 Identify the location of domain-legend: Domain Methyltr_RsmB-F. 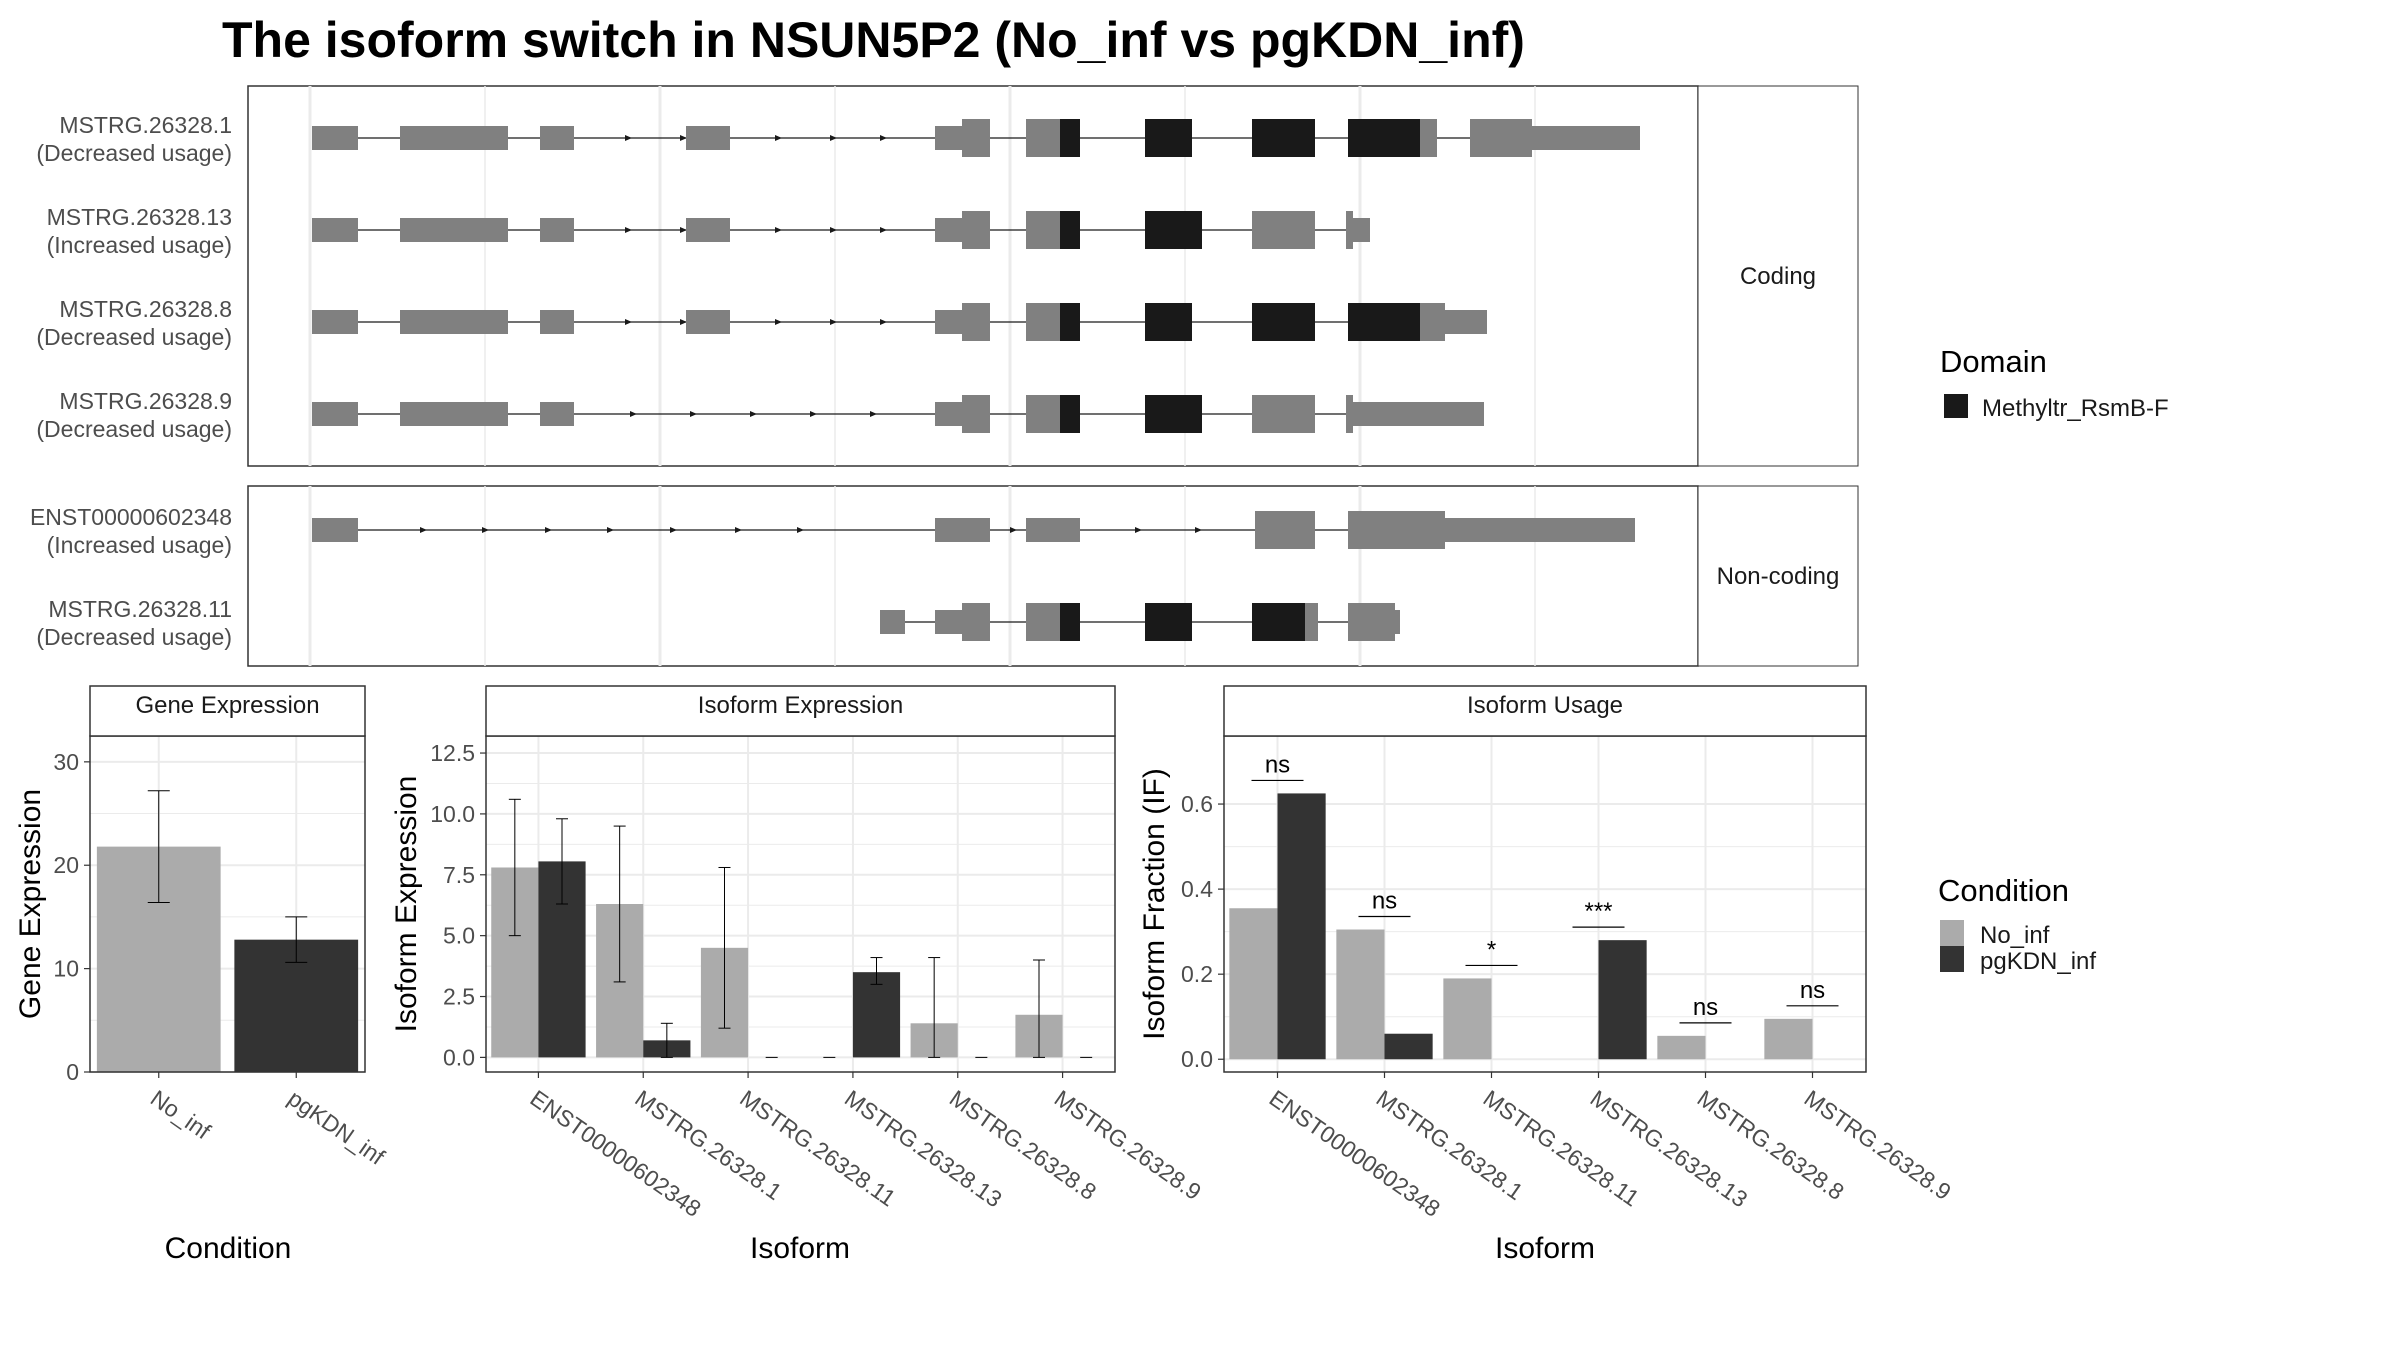
(2054, 383).